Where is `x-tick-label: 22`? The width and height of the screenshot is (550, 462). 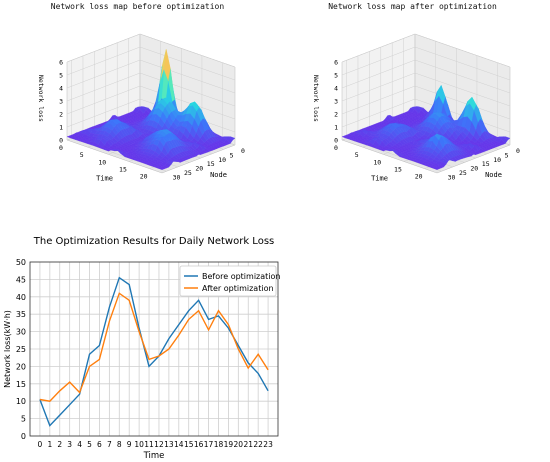
x-tick-label: 22 is located at coordinates (258, 444).